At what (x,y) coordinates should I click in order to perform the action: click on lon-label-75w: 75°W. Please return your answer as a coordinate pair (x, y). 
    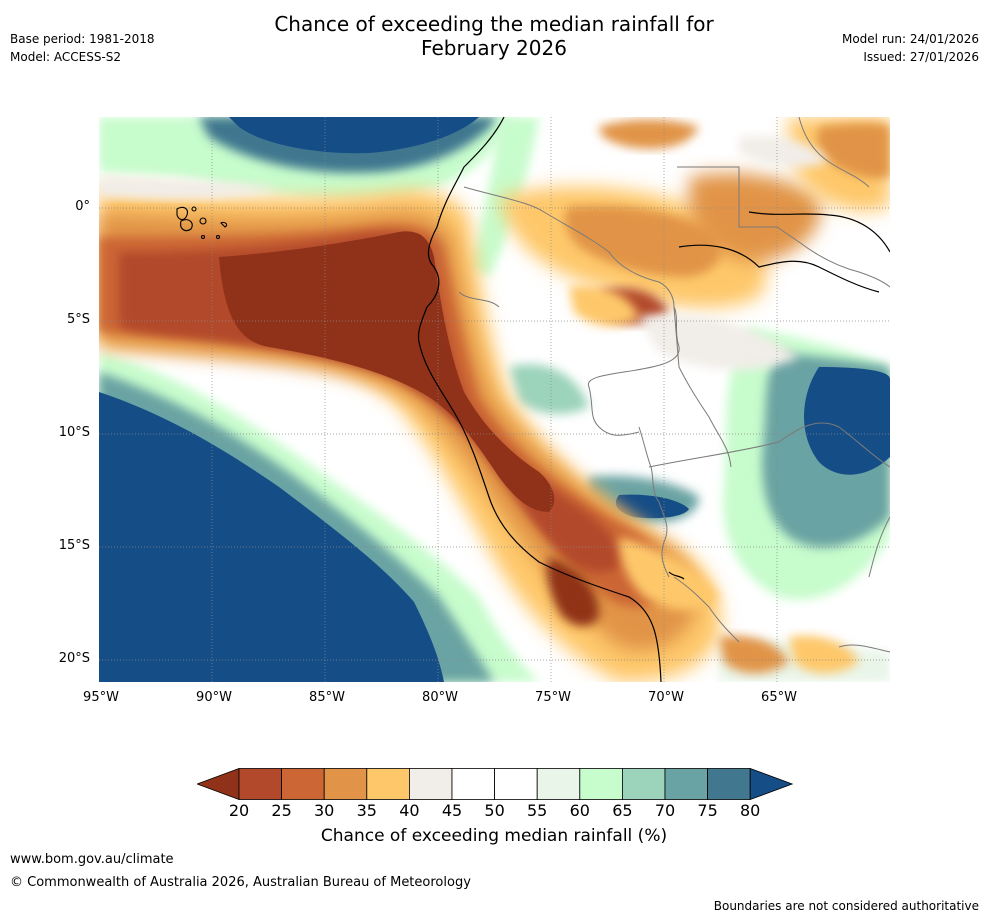
    Looking at the image, I should click on (553, 697).